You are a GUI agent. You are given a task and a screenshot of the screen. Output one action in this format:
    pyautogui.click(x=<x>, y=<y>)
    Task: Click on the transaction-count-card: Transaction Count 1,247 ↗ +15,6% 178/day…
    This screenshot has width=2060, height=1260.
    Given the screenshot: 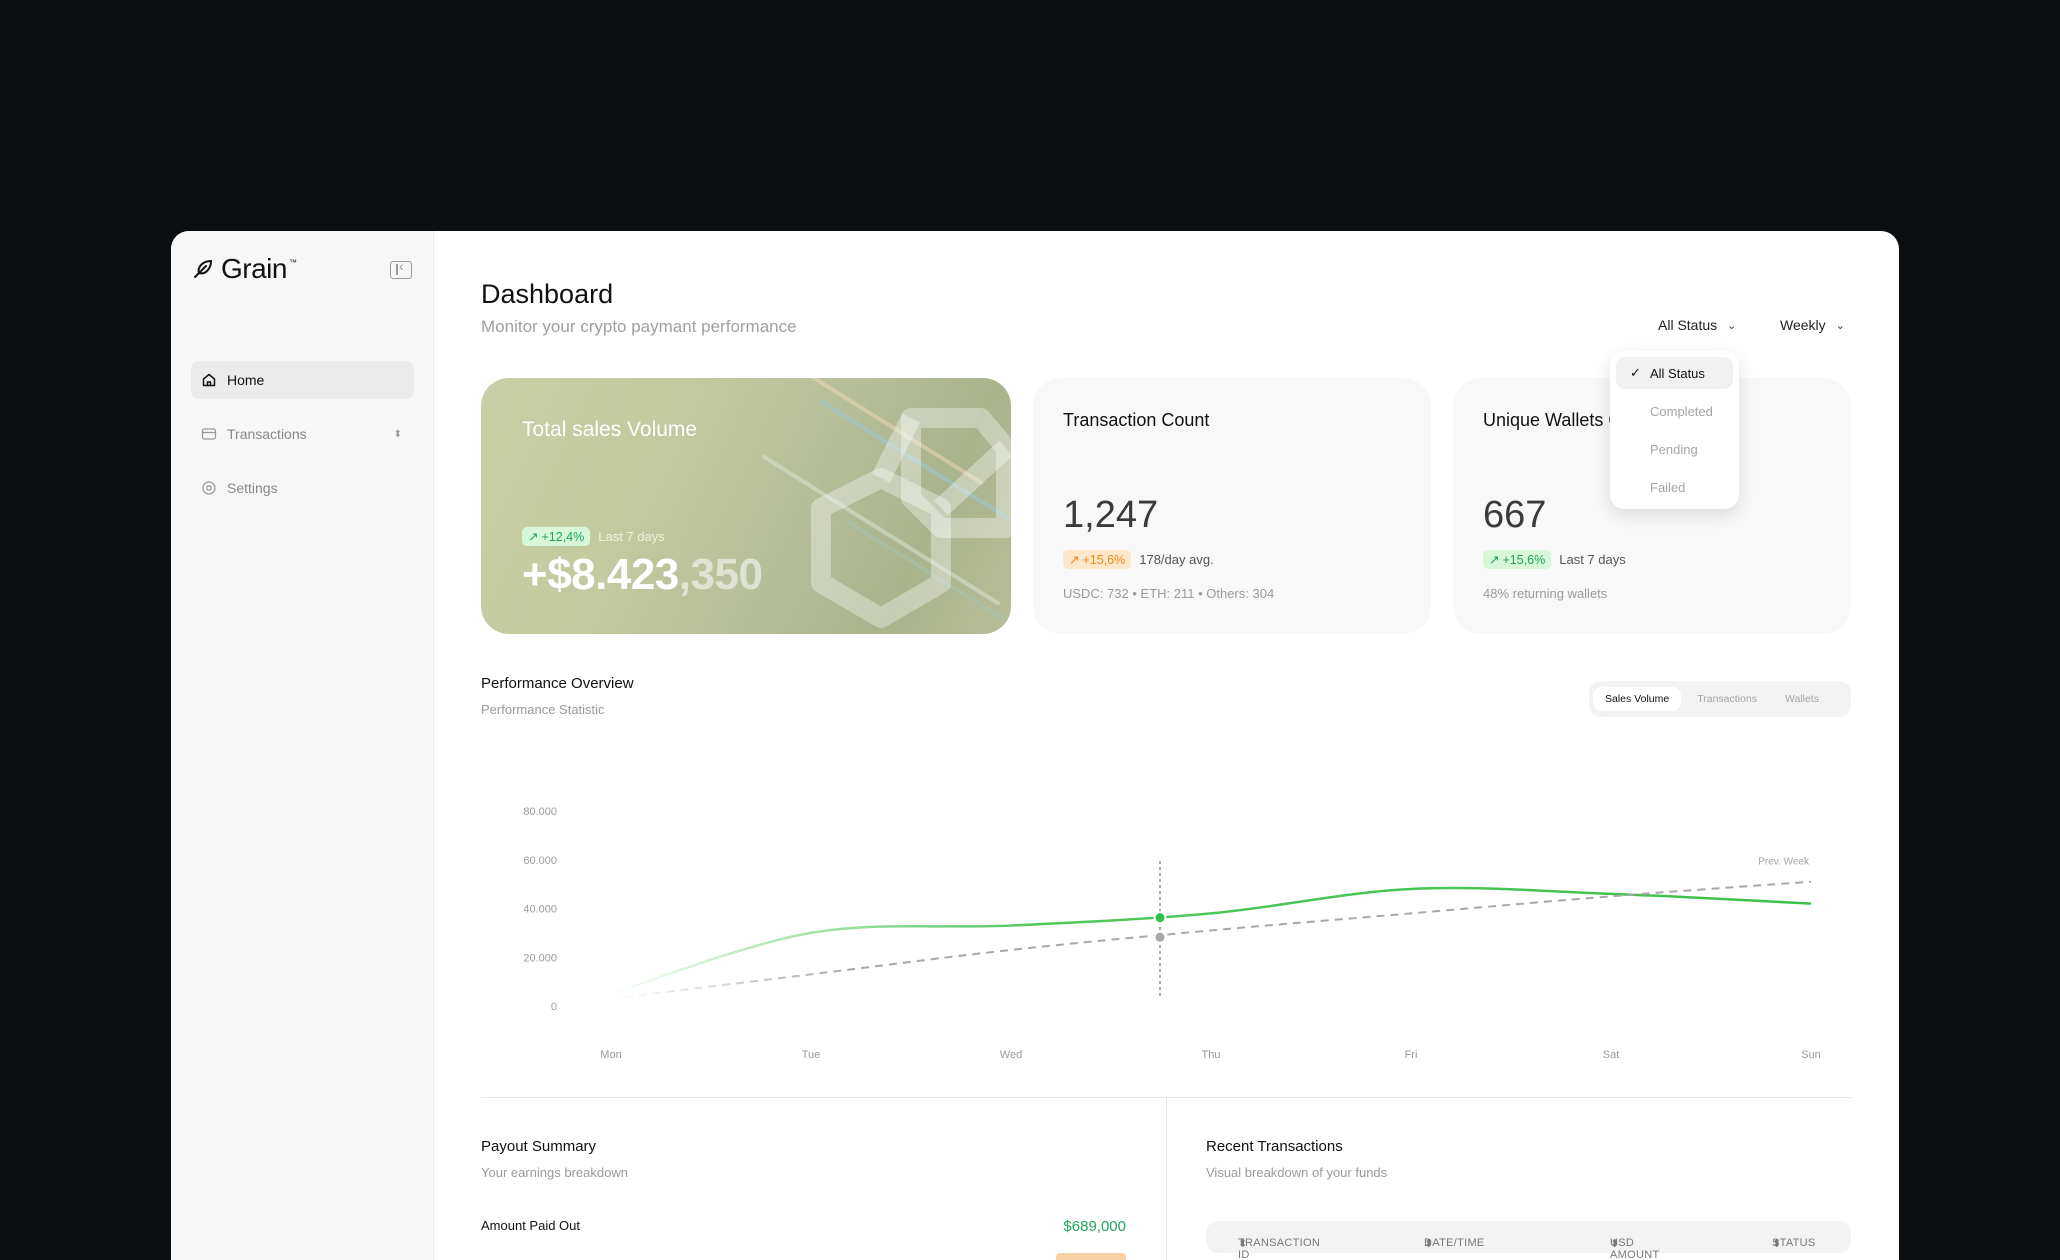 What is the action you would take?
    pyautogui.click(x=1232, y=506)
    